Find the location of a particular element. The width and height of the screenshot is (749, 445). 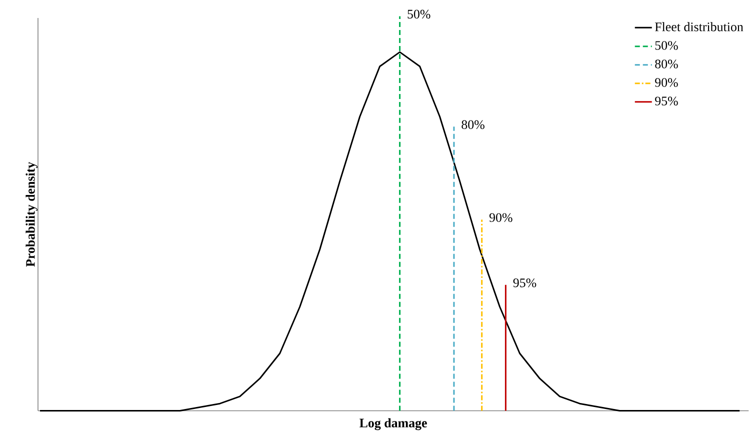

text: 50% is located at coordinates (419, 14).